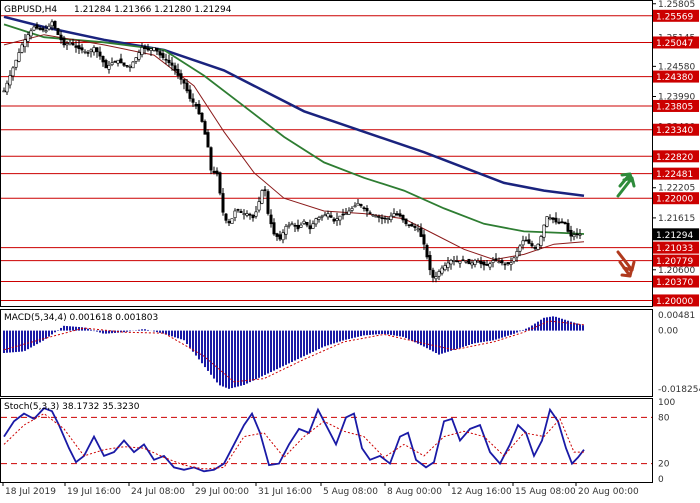  I want to click on level-label: 1.20000, so click(674, 302).